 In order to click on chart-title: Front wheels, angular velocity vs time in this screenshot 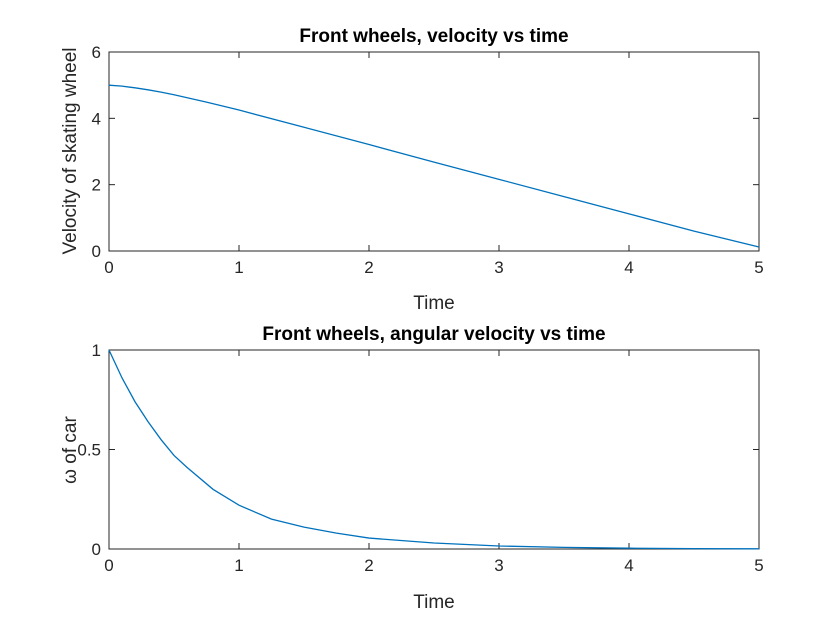, I will do `click(433, 334)`.